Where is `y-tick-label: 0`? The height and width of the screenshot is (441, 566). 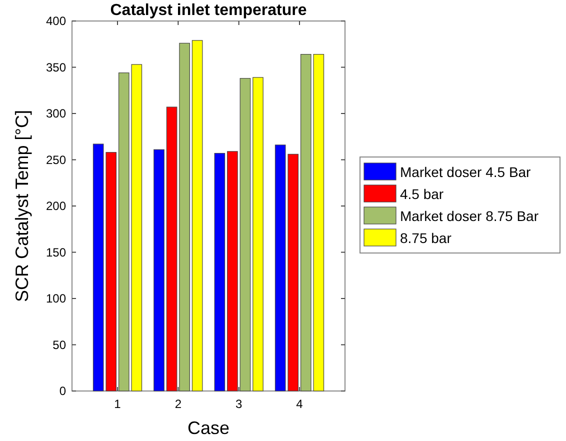
y-tick-label: 0 is located at coordinates (62, 391).